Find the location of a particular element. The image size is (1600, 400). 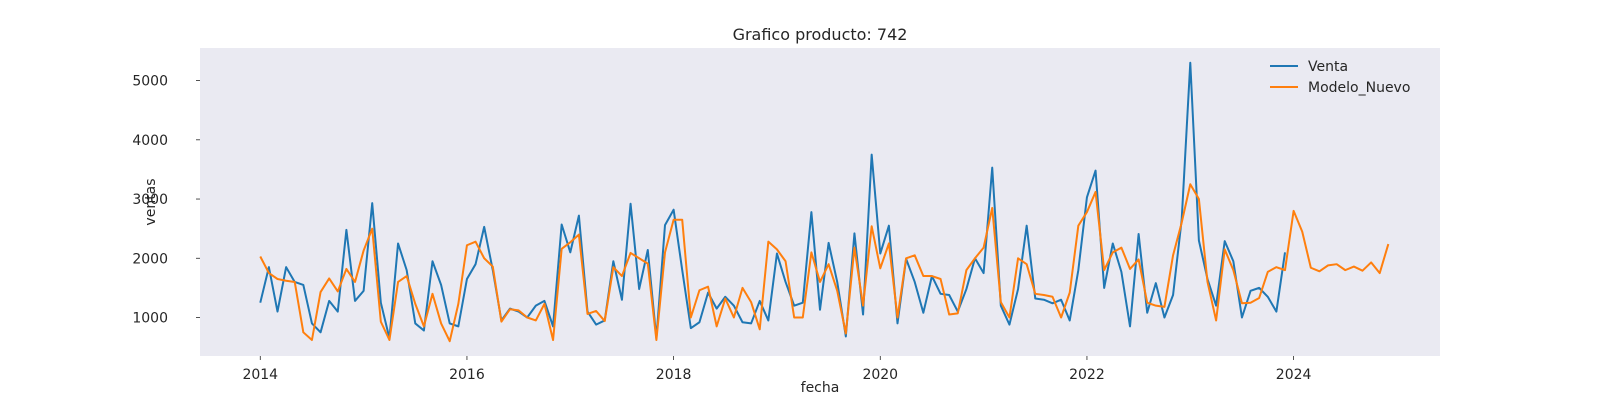

y-tick-label: 4000 is located at coordinates (150, 141).